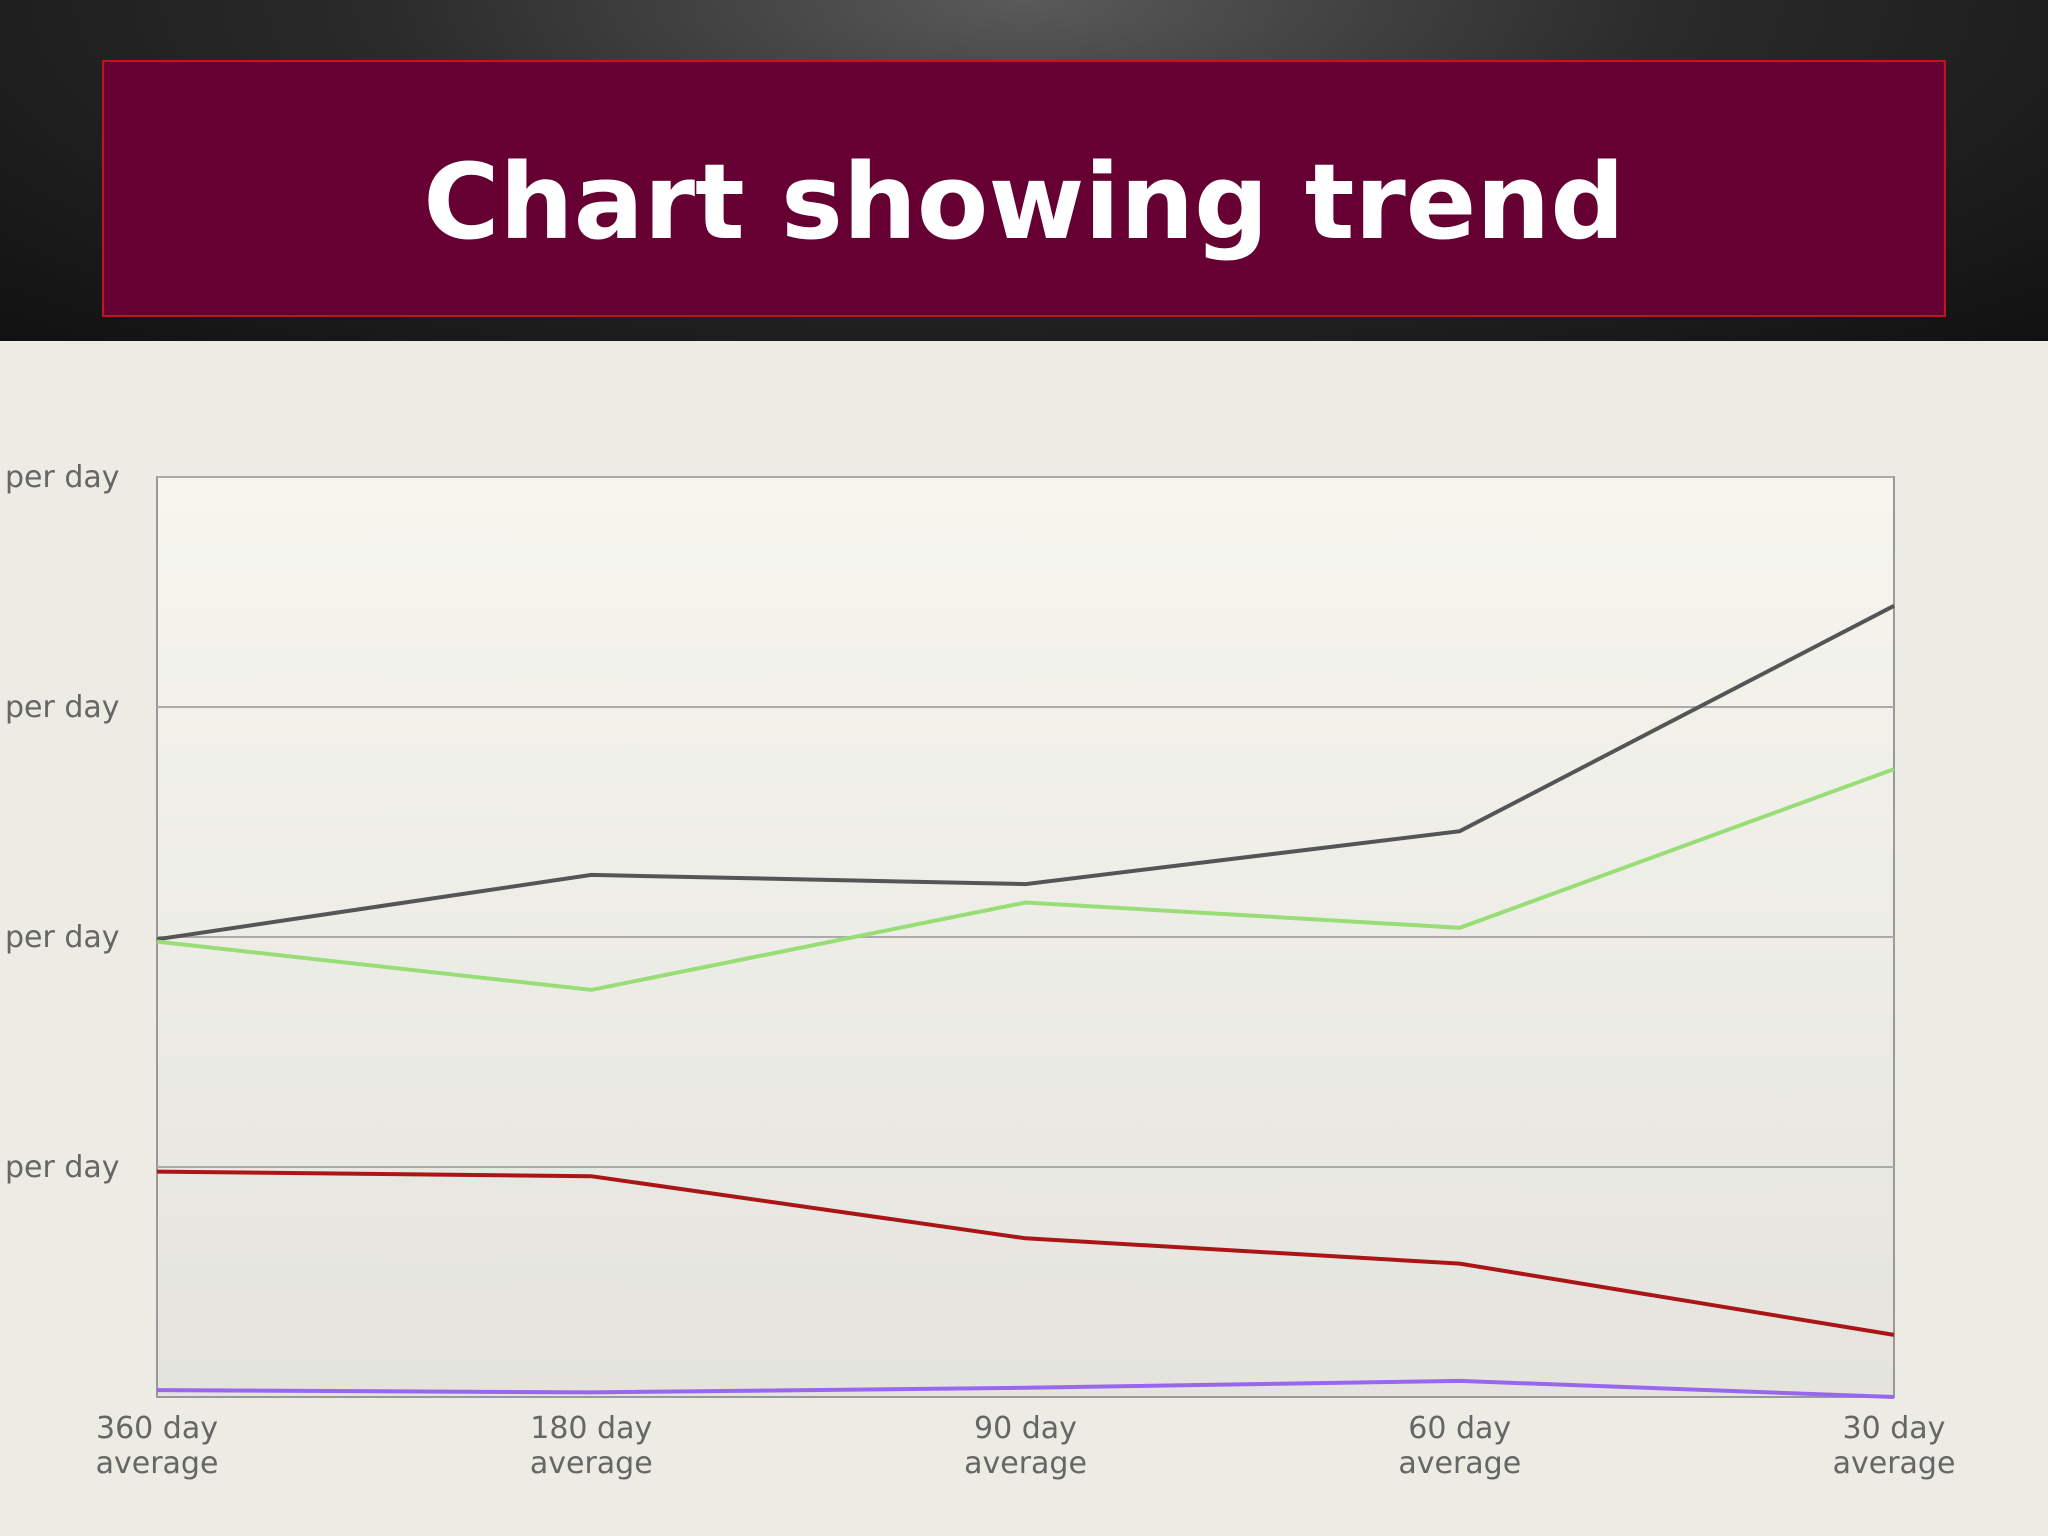 This screenshot has height=1536, width=2048. What do you see at coordinates (1025, 1428) in the screenshot?
I see `x-tick-label-line: 90 day` at bounding box center [1025, 1428].